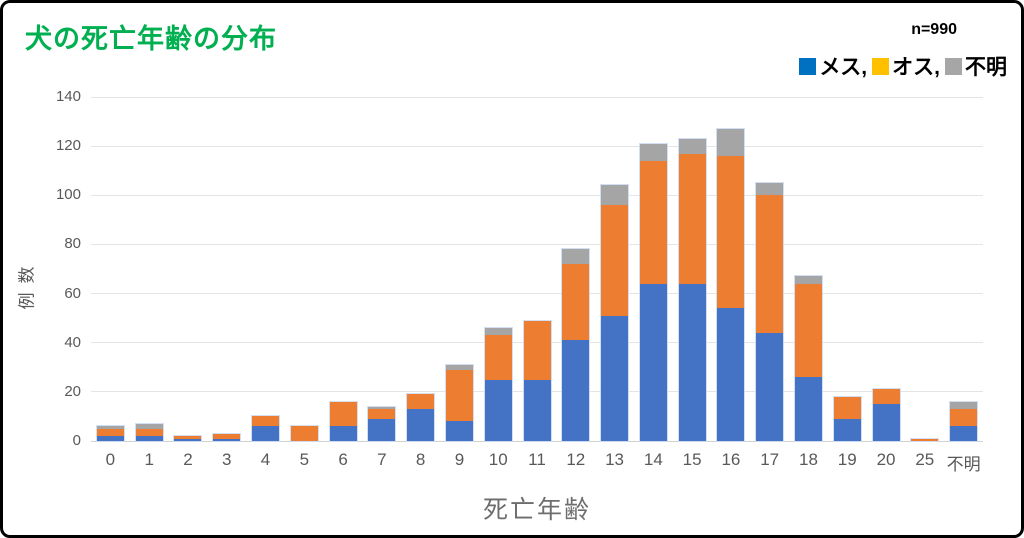 The height and width of the screenshot is (538, 1024). What do you see at coordinates (382, 459) in the screenshot?
I see `x-tick-label-7: 7` at bounding box center [382, 459].